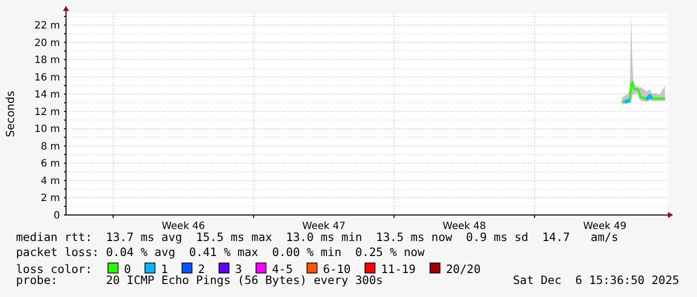 Image resolution: width=697 pixels, height=297 pixels. I want to click on text: Sat Dec 6 15:36:50 2025, so click(596, 280).